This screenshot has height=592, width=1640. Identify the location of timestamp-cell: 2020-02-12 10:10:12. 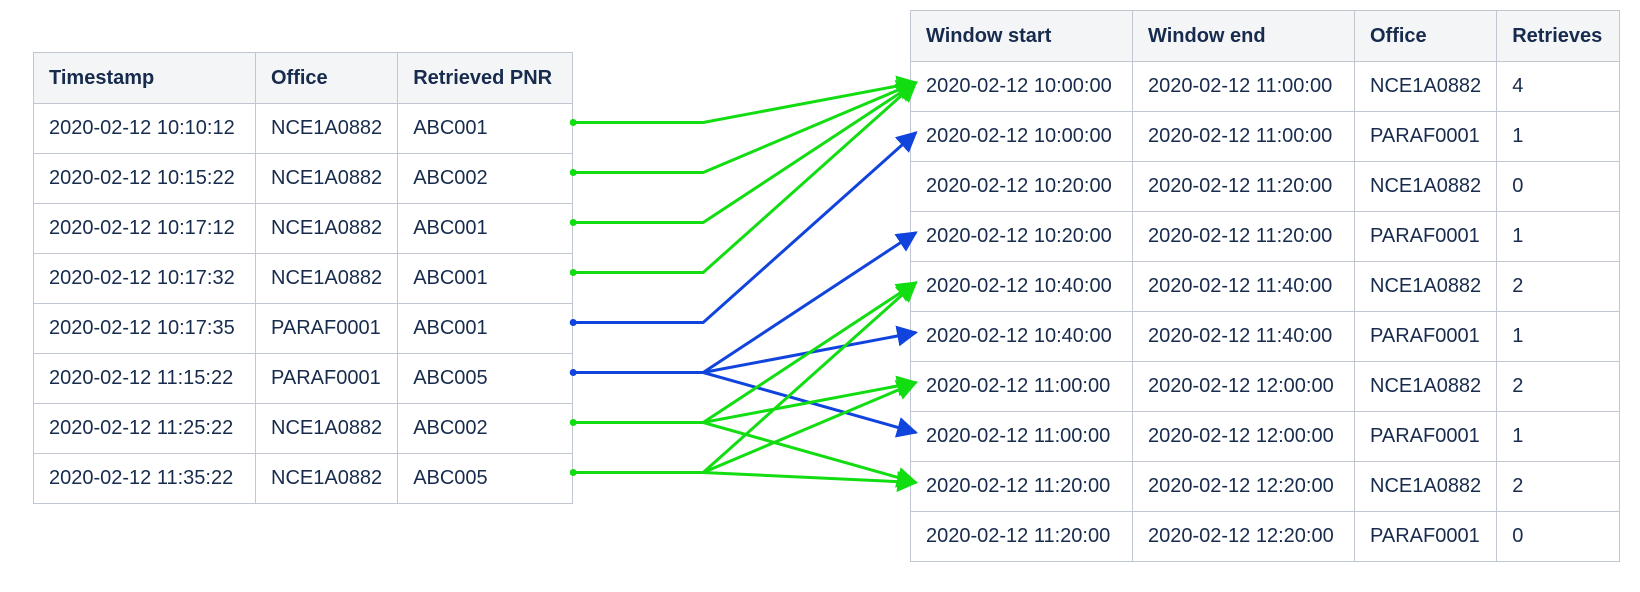
(144, 128).